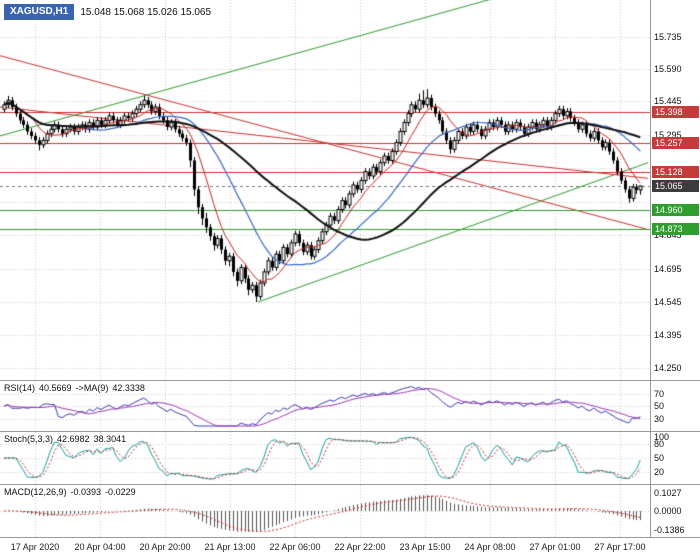 Image resolution: width=700 pixels, height=560 pixels. What do you see at coordinates (675, 209) in the screenshot?
I see `price-level-badge-support: 14.960` at bounding box center [675, 209].